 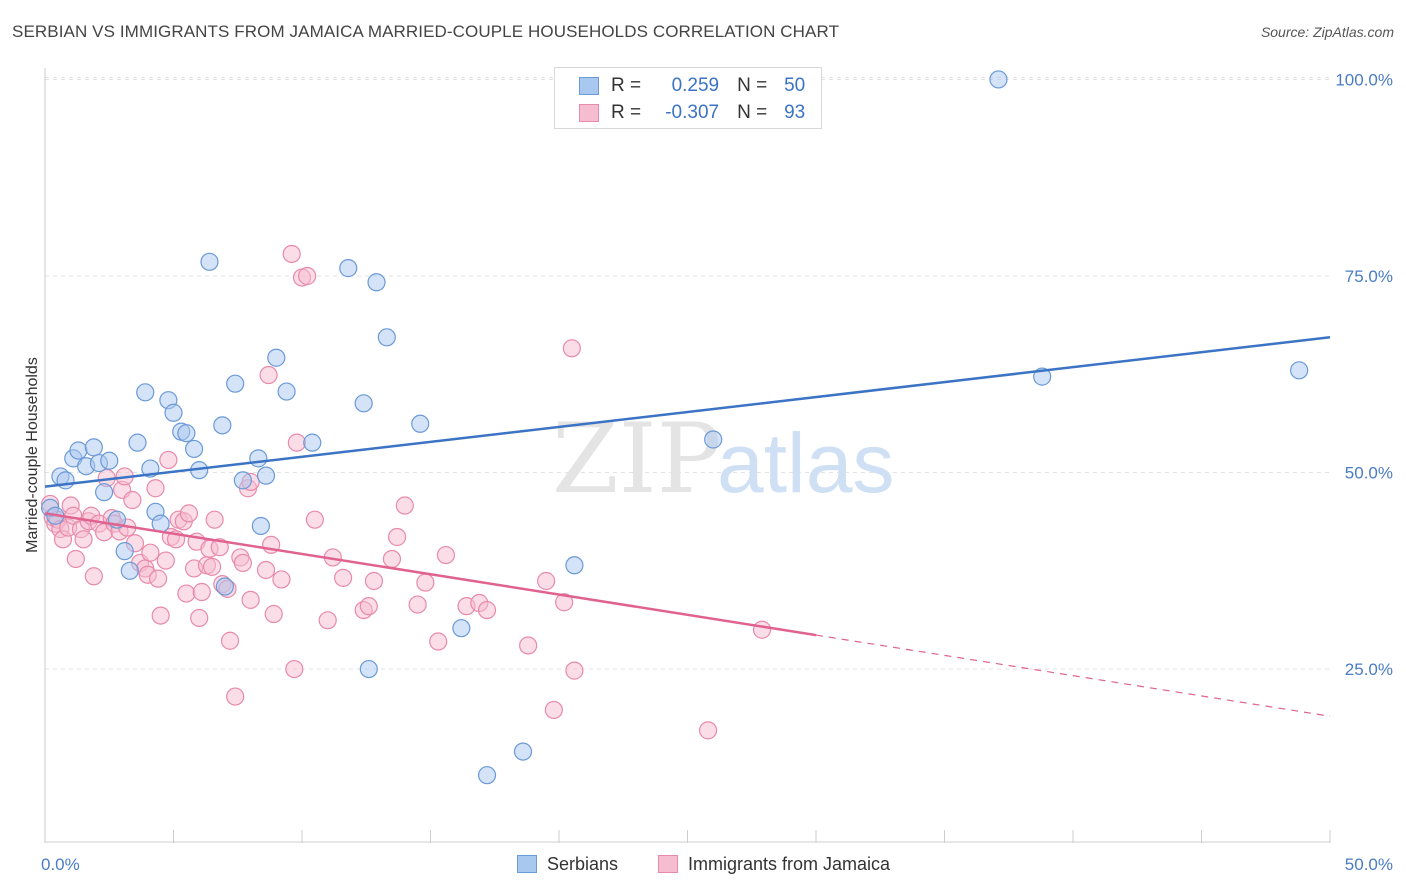 I want to click on bottom-legend-jamaica: Immigrants from Jamaica, so click(x=774, y=864).